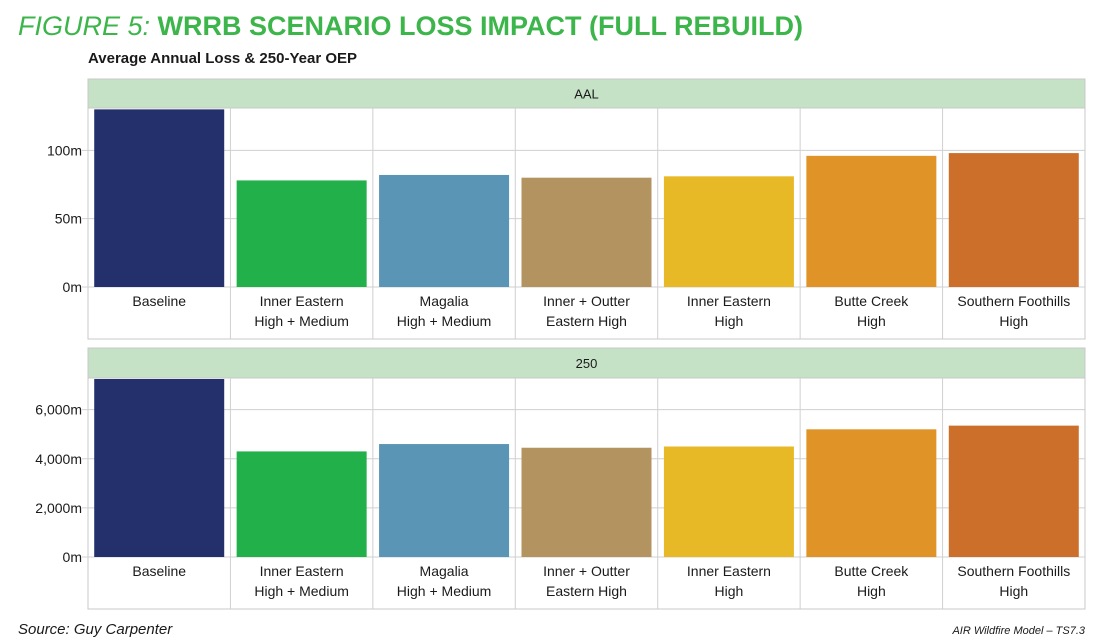 The height and width of the screenshot is (642, 1105). Describe the element at coordinates (58, 459) in the screenshot. I see `y-tick-label: 4,000m` at that location.